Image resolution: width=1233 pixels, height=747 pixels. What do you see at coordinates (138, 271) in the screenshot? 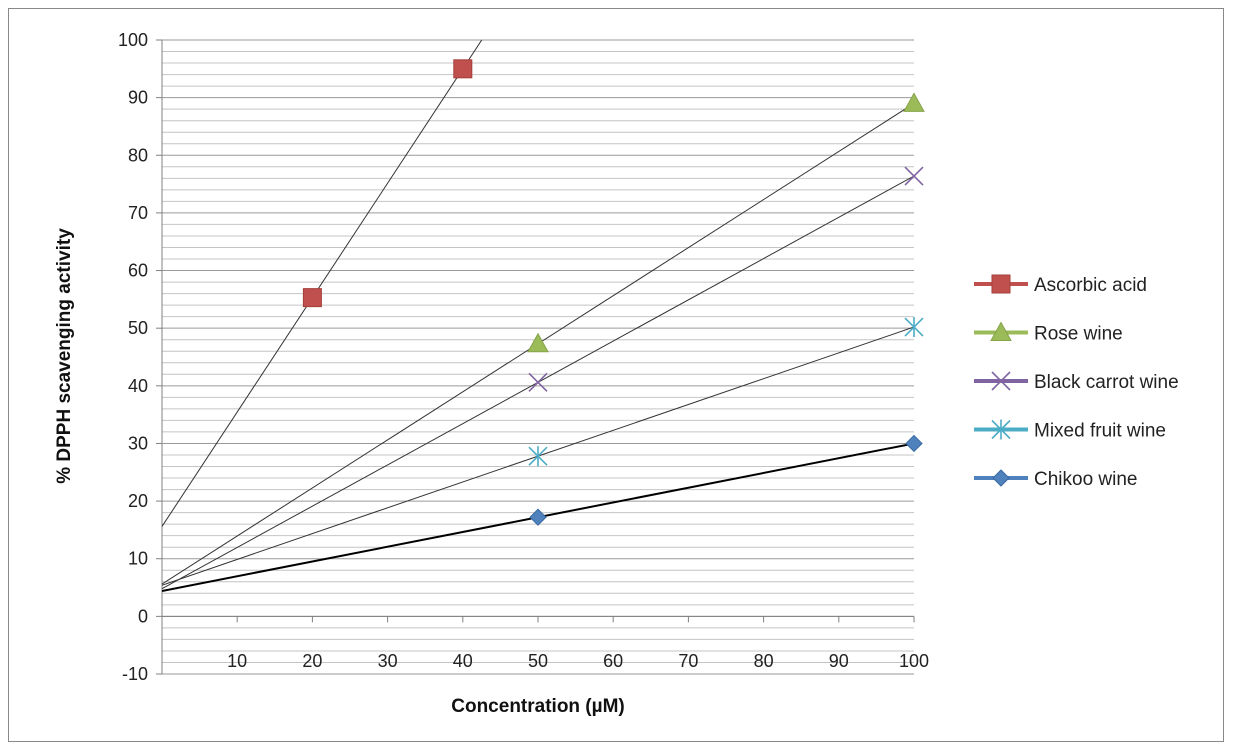
I see `y-tick-label: 60` at bounding box center [138, 271].